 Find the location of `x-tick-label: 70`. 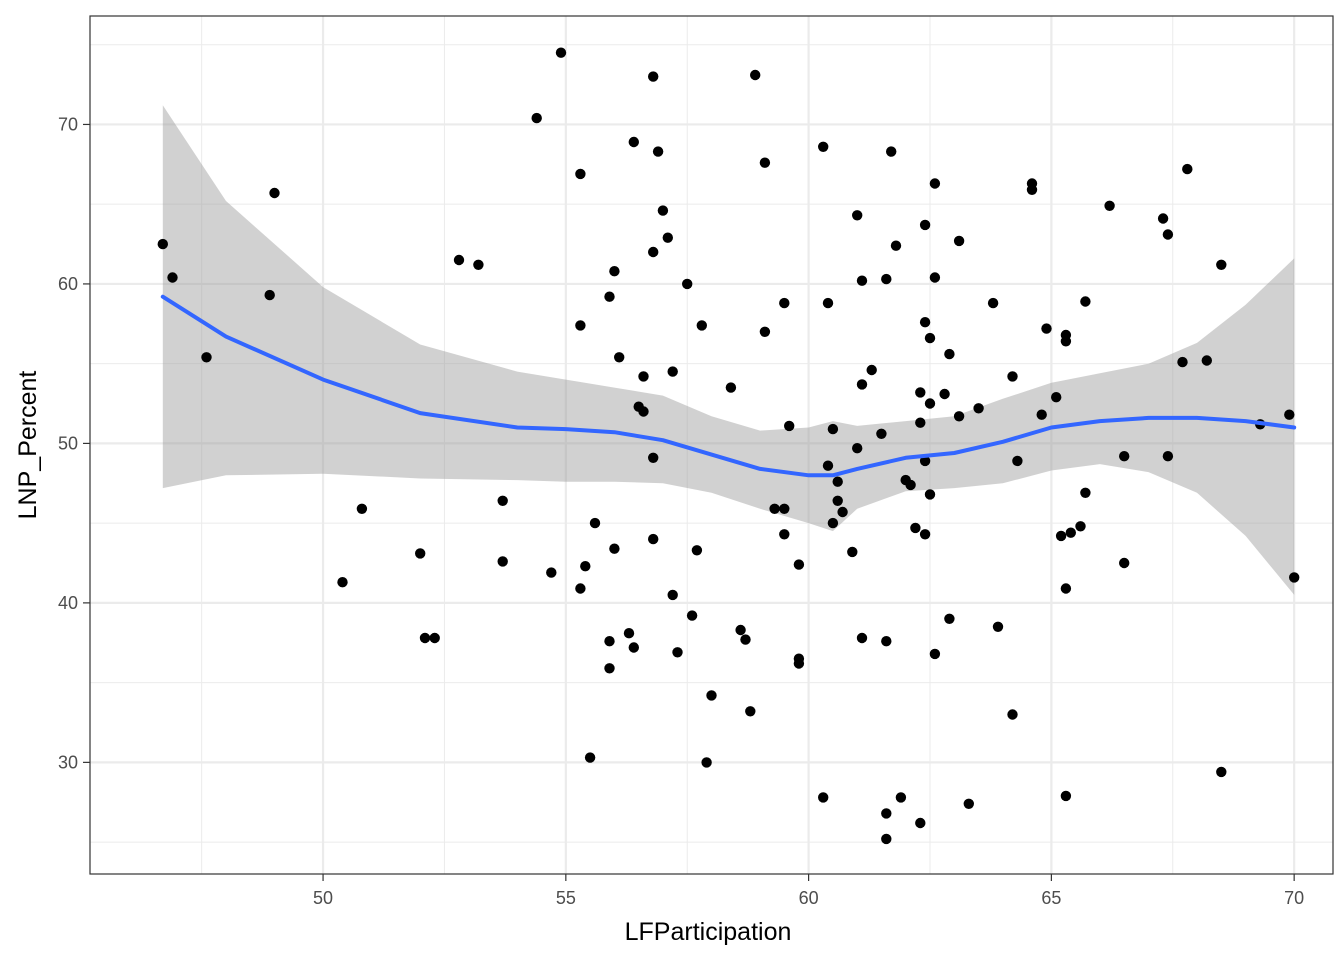

x-tick-label: 70 is located at coordinates (1294, 898).